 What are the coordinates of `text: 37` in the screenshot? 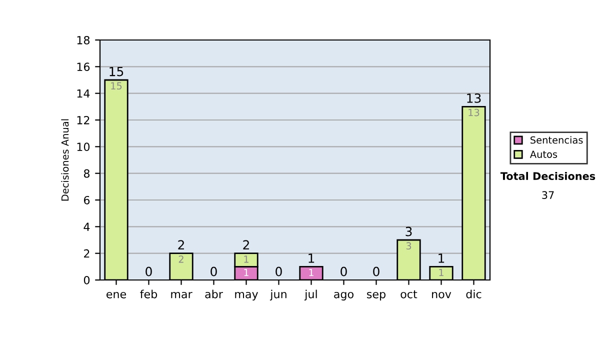 It's located at (548, 195).